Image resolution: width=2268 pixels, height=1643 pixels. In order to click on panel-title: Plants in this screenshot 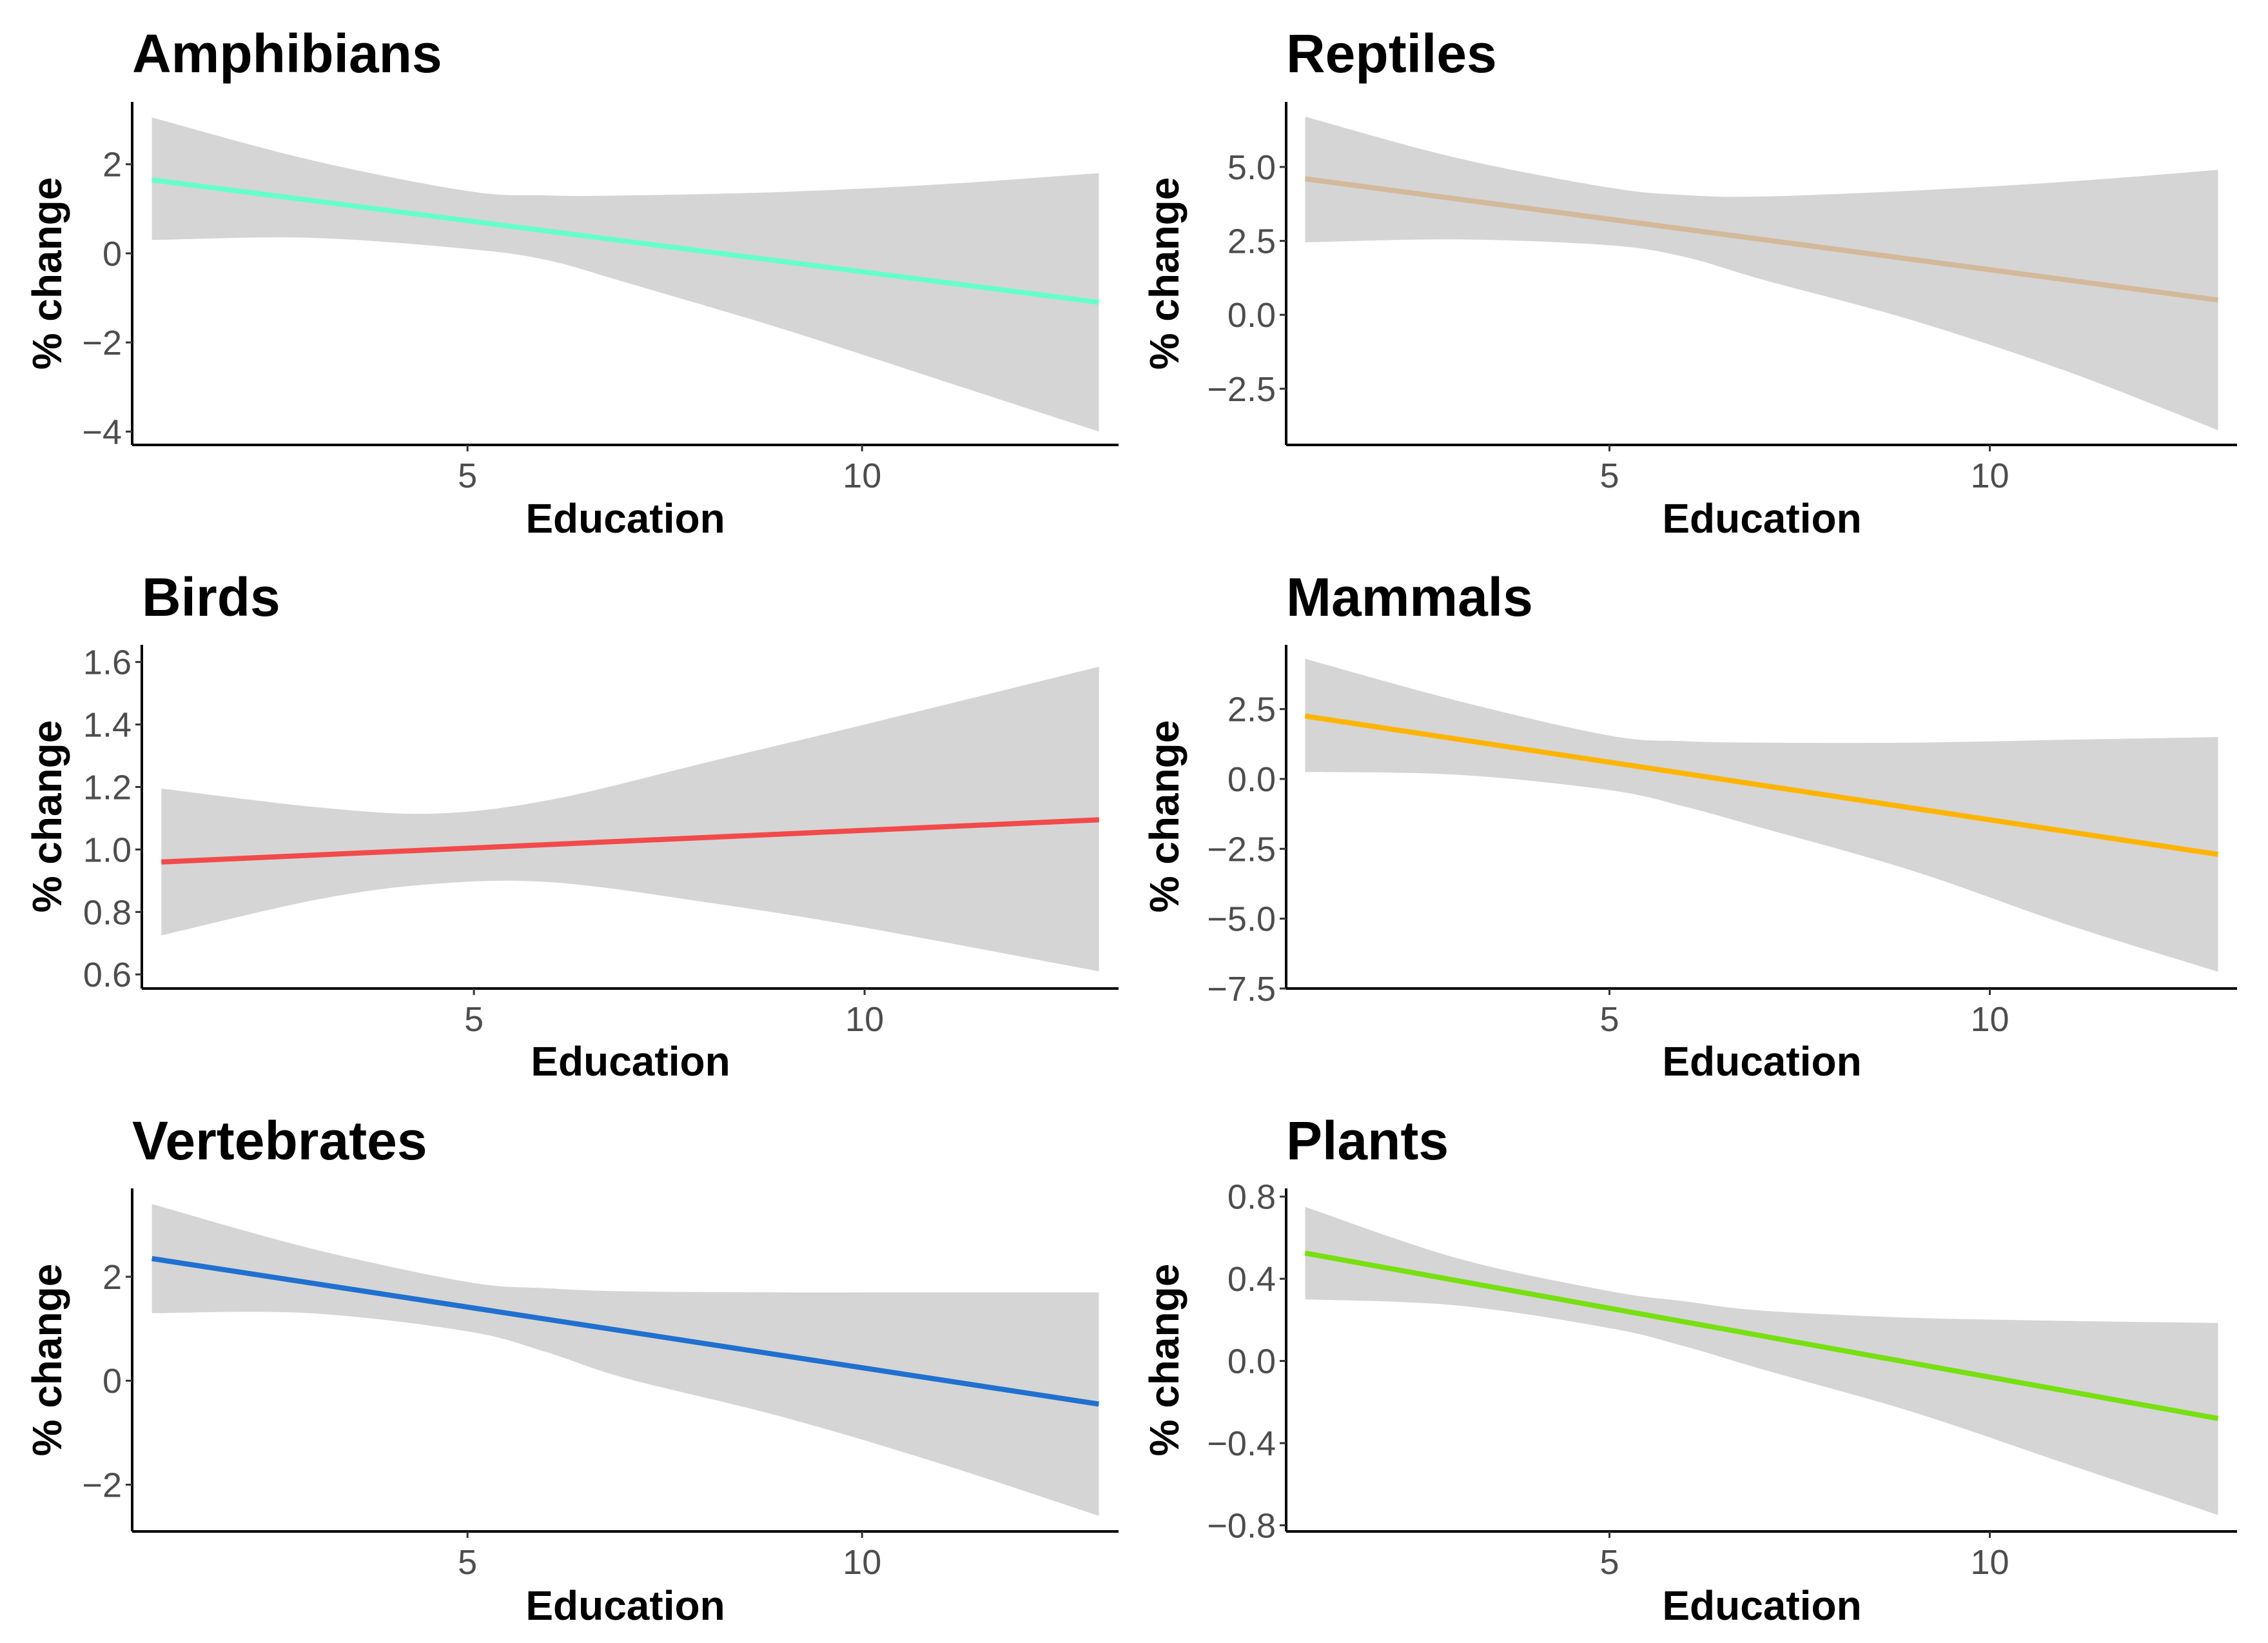, I will do `click(1367, 1140)`.